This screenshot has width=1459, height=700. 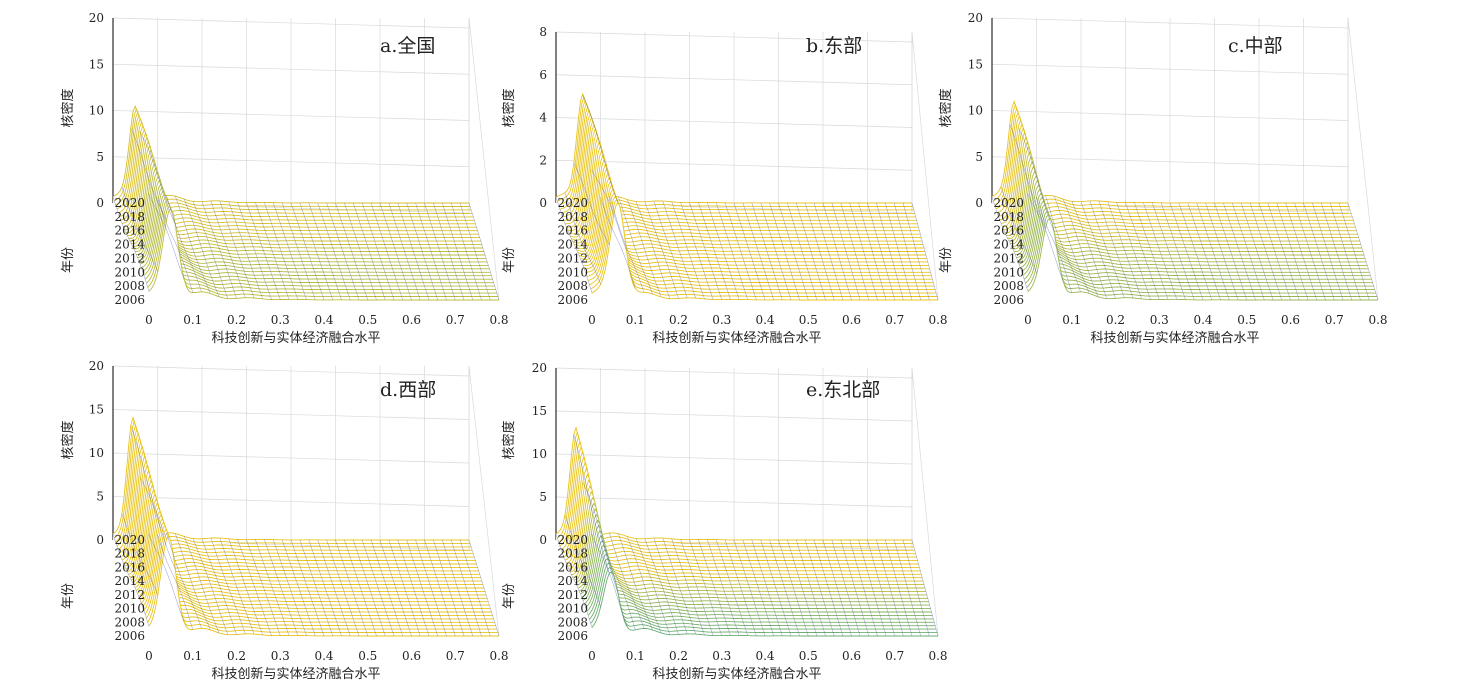 What do you see at coordinates (975, 111) in the screenshot?
I see `z-tick-label: 10` at bounding box center [975, 111].